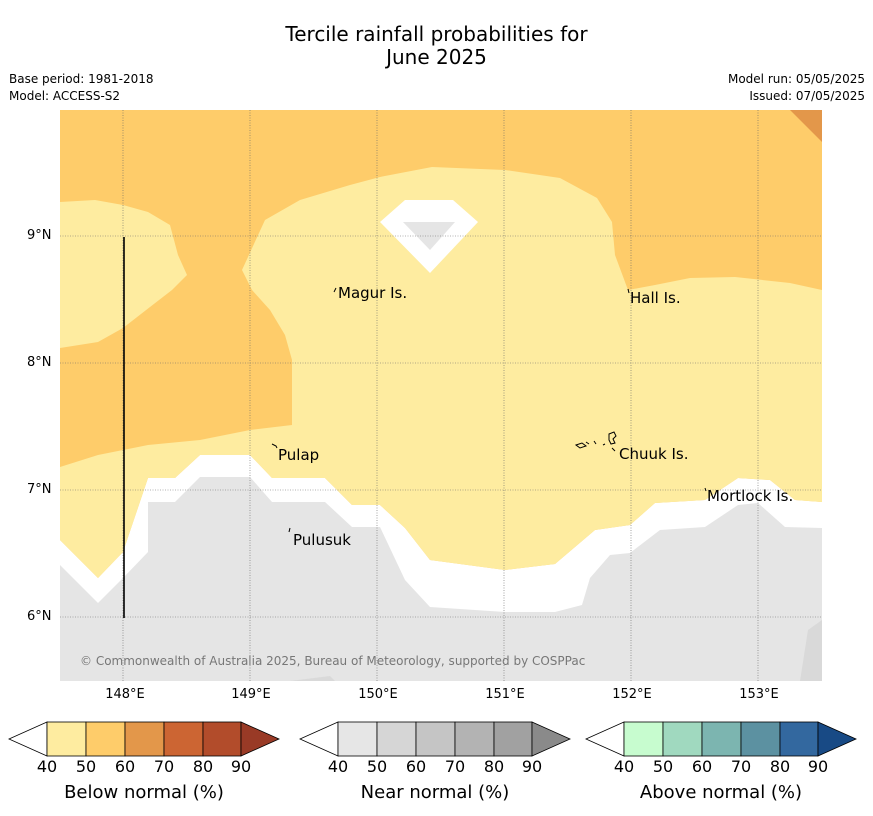 This screenshot has height=816, width=873. I want to click on below-tick-80: 80, so click(203, 766).